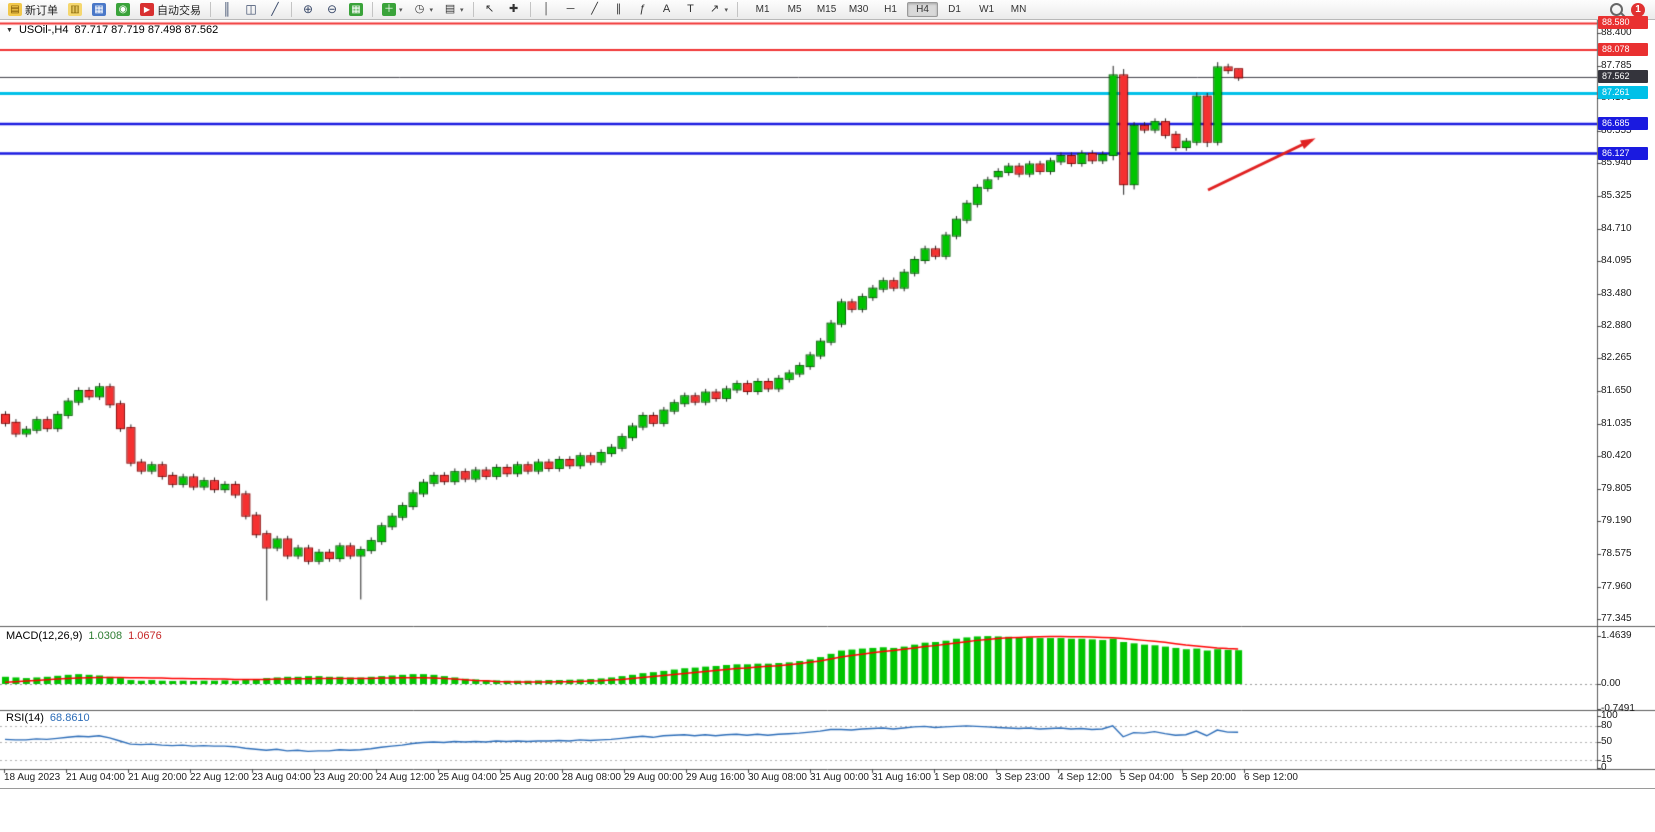 This screenshot has width=1655, height=832. What do you see at coordinates (1616, 391) in the screenshot?
I see `price-axis-label: 81.650` at bounding box center [1616, 391].